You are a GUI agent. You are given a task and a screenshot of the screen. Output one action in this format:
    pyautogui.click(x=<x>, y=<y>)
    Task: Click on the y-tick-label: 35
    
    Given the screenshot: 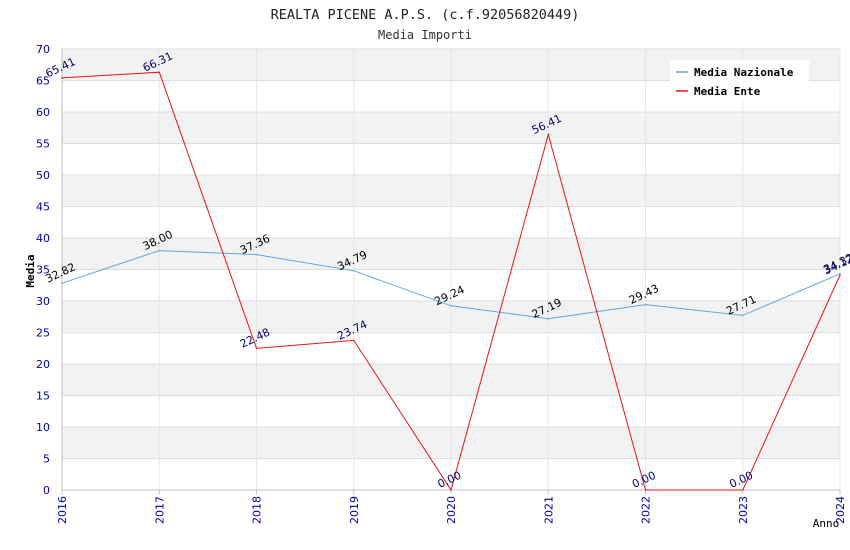 What is the action you would take?
    pyautogui.click(x=43, y=270)
    